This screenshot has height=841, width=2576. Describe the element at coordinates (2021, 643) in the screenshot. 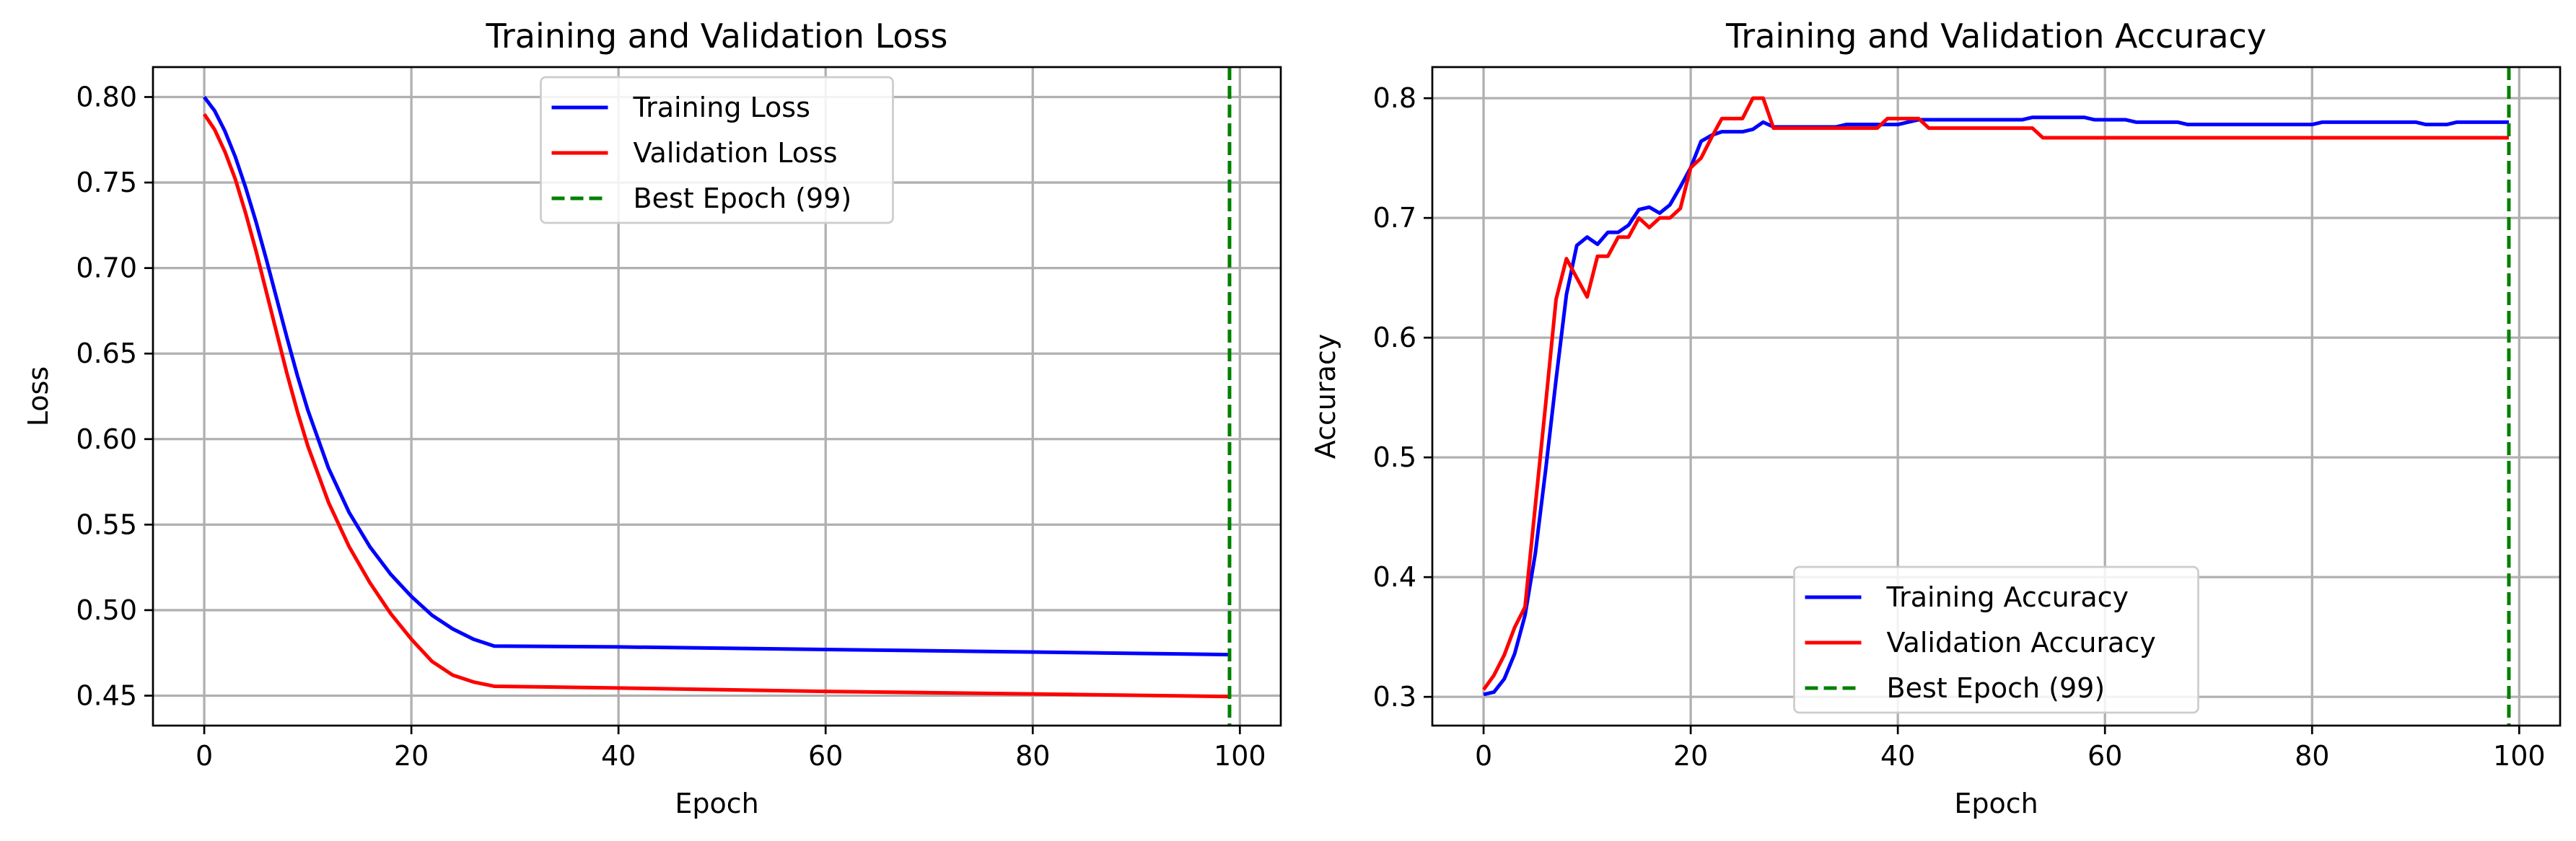

I see `legend-label: Validation Accuracy` at that location.